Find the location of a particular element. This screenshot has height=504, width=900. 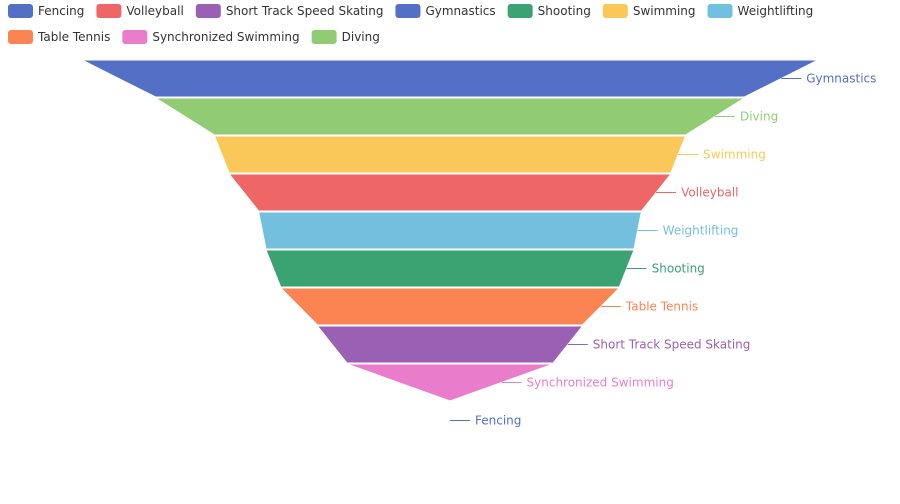

legend-label: Table Tennis is located at coordinates (73, 37).